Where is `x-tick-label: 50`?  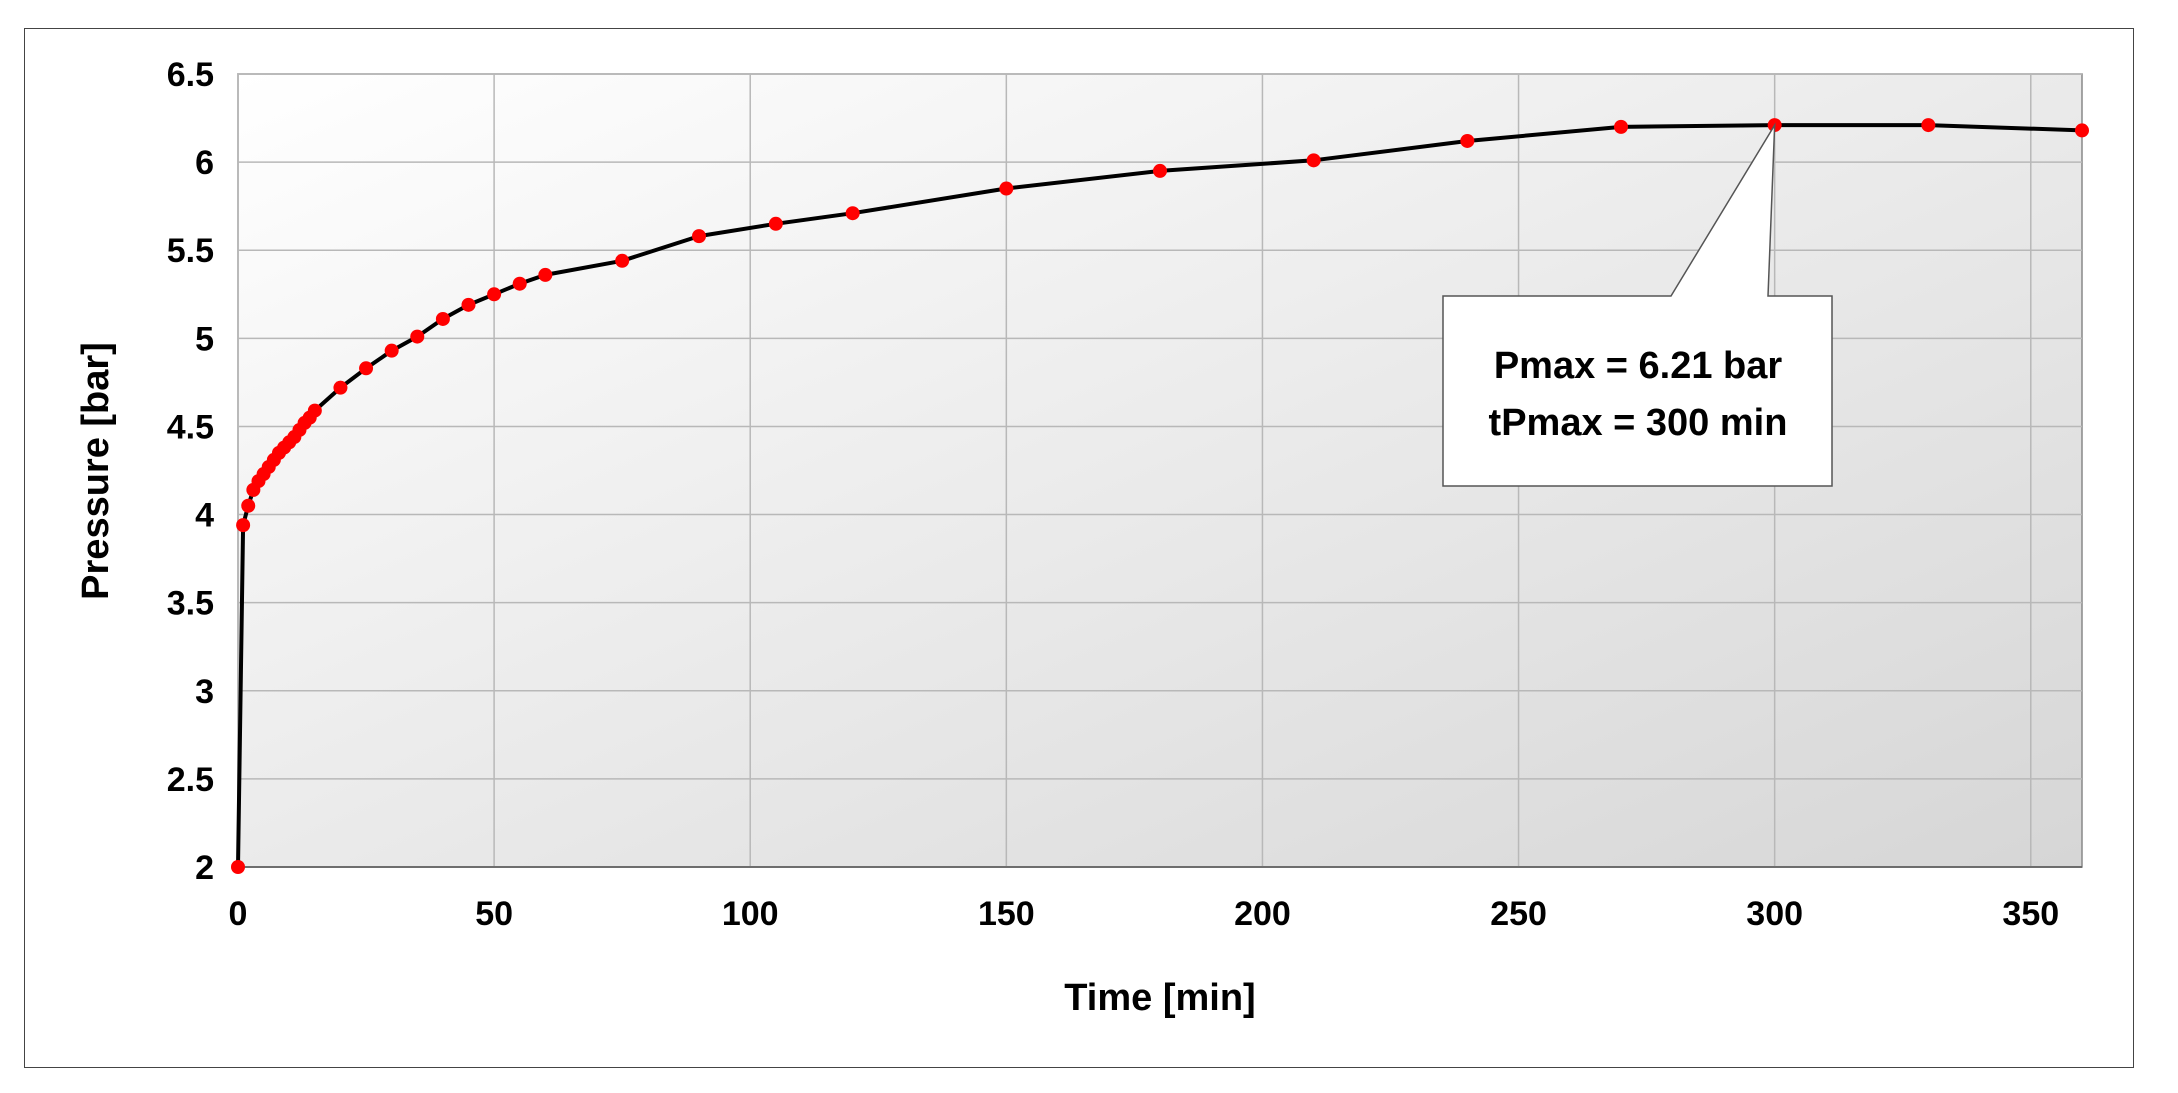 x-tick-label: 50 is located at coordinates (494, 914).